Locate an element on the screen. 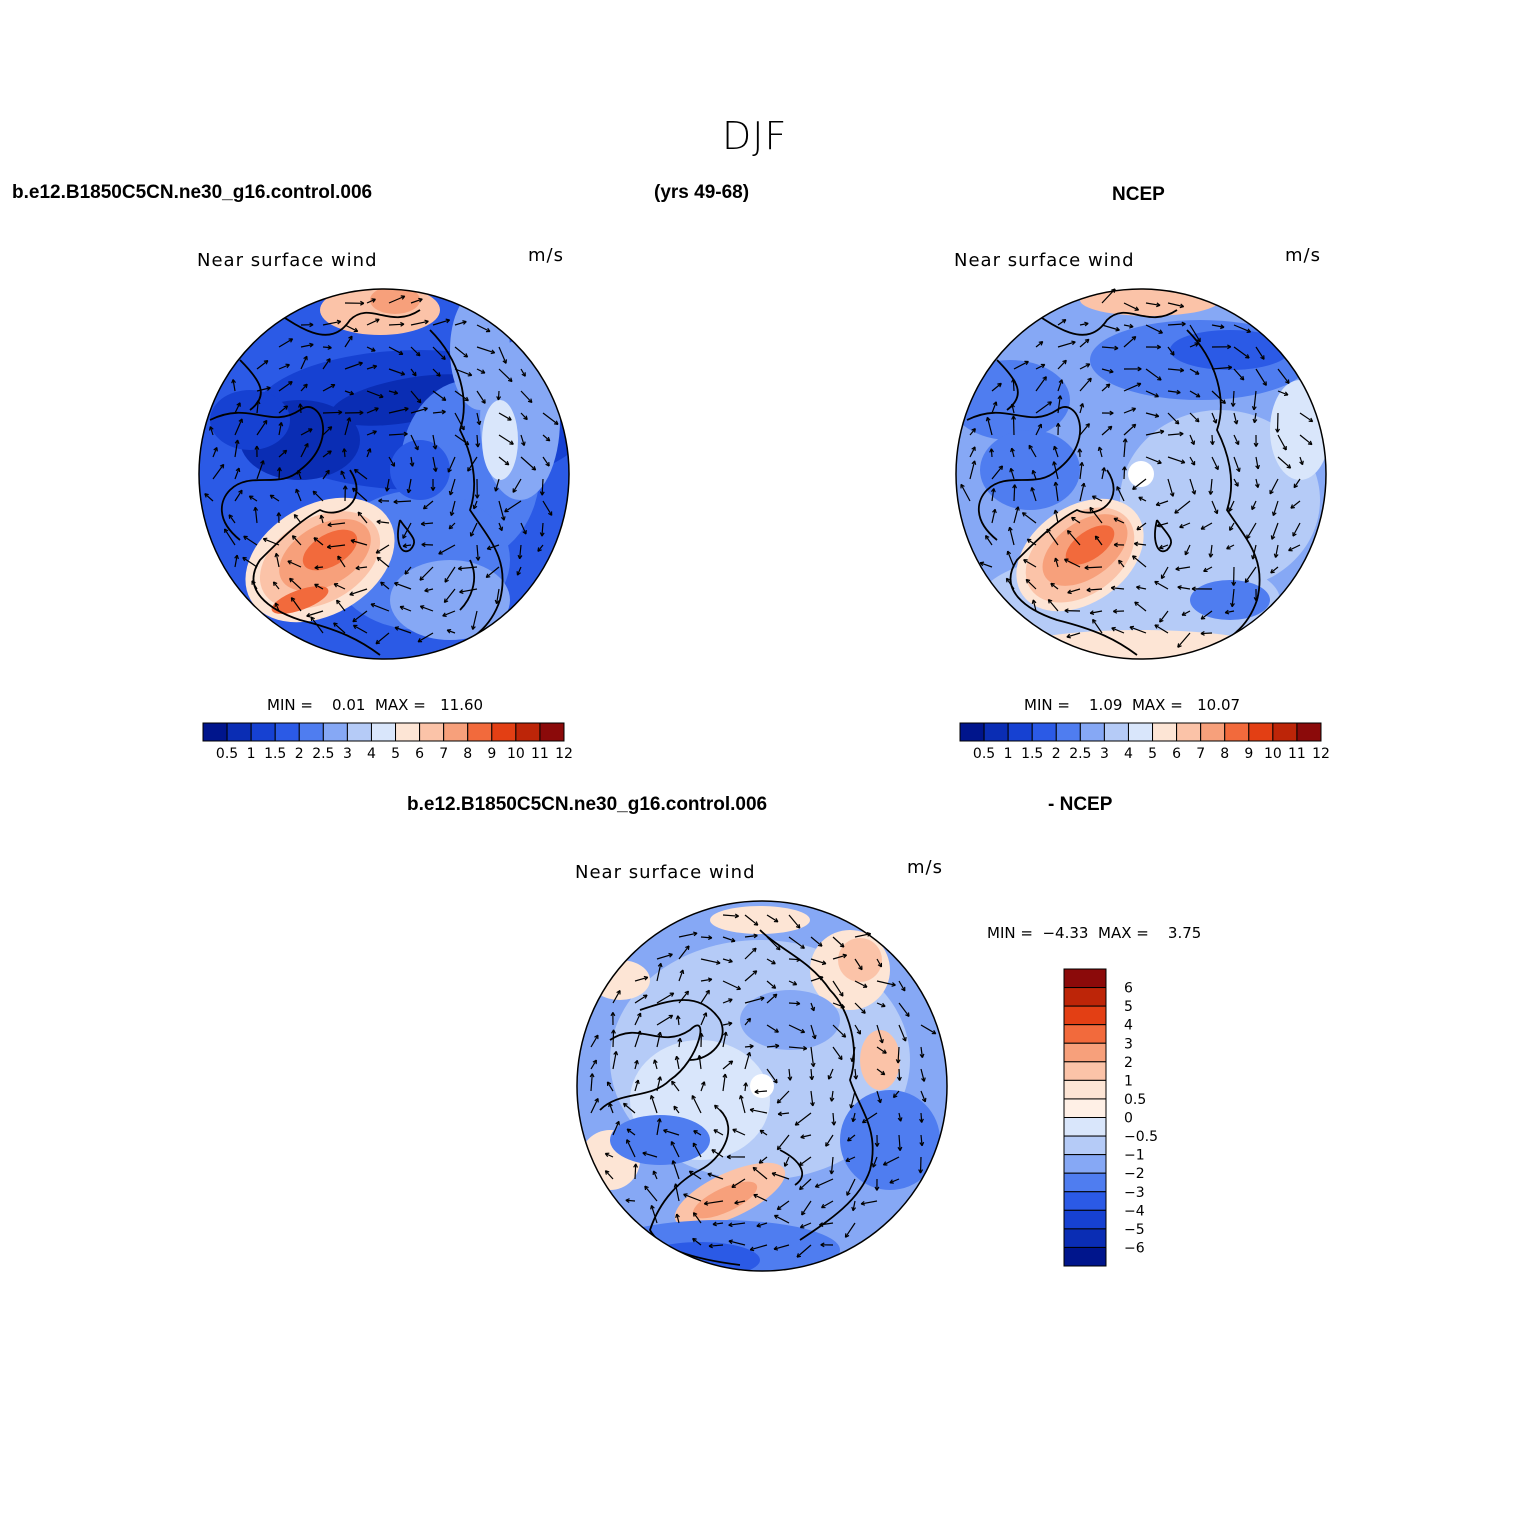  colorbar-tick-label: 12 is located at coordinates (564, 754).